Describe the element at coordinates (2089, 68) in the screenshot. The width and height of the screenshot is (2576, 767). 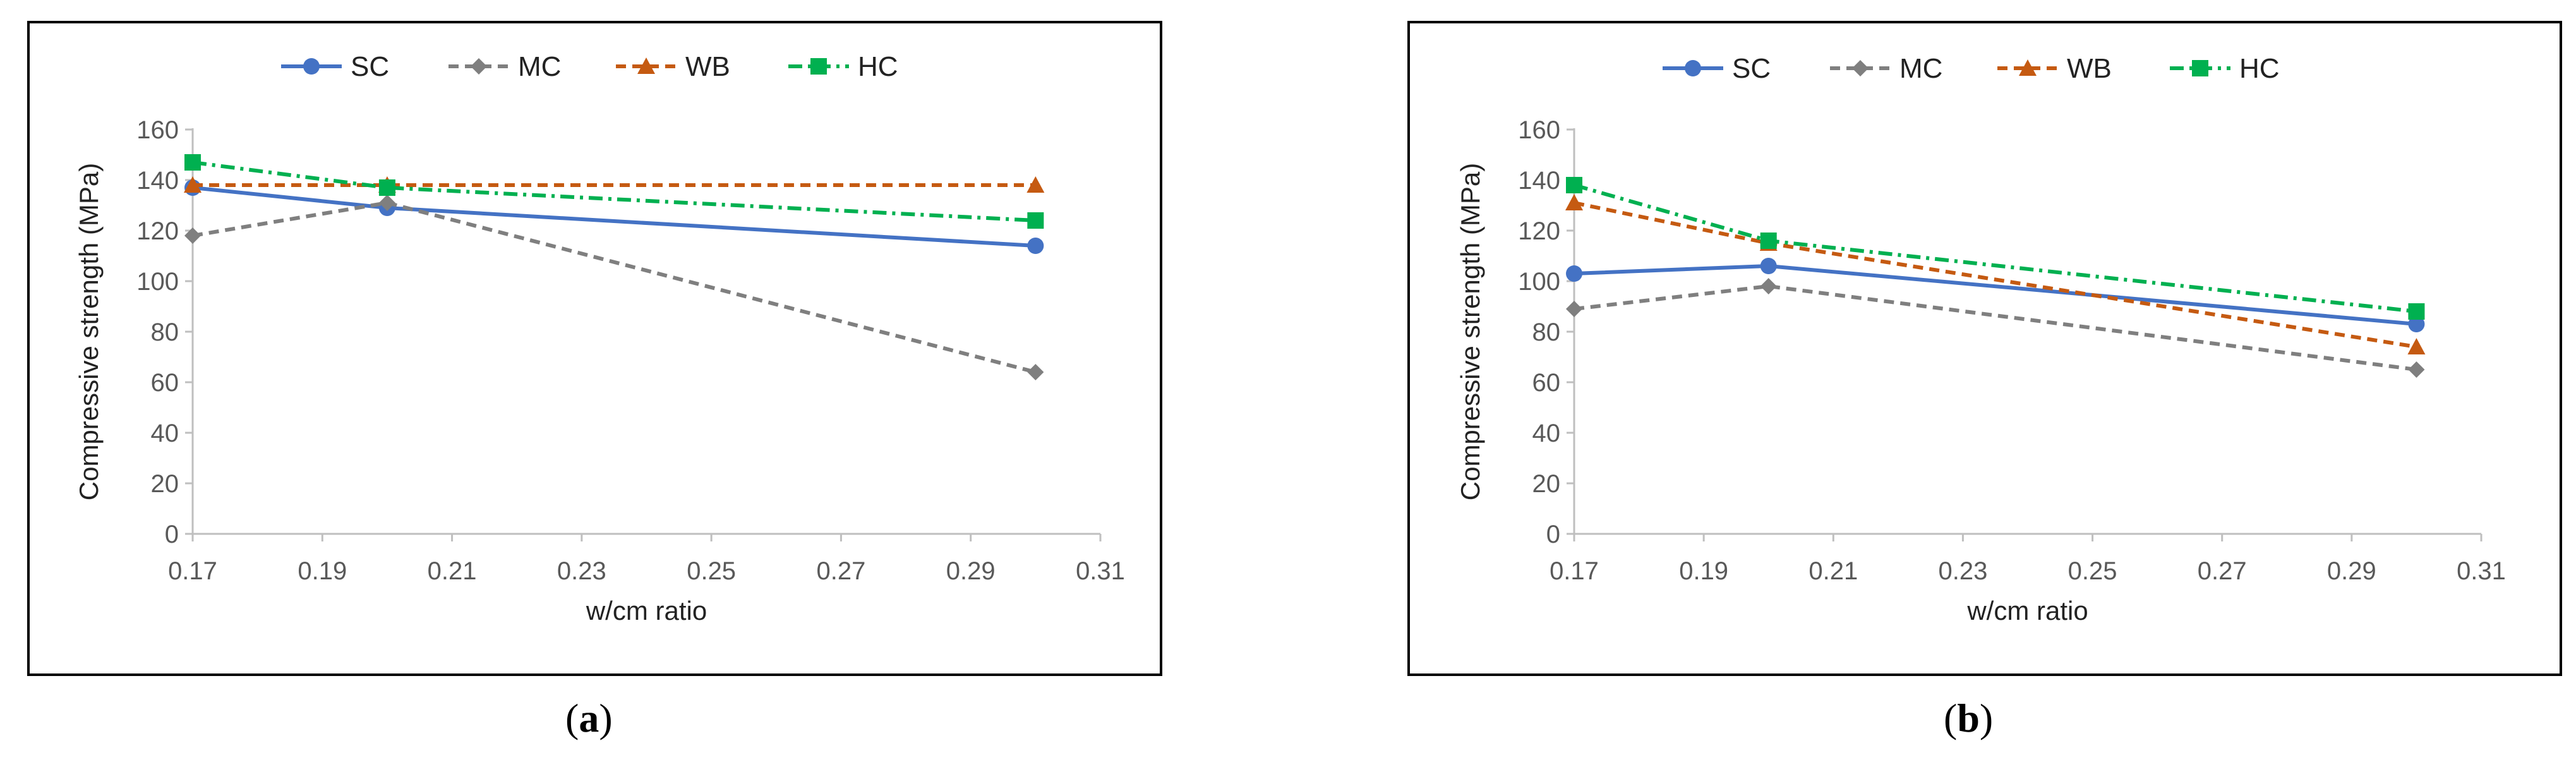
I see `chart-b-legend-label-wb: WB` at that location.